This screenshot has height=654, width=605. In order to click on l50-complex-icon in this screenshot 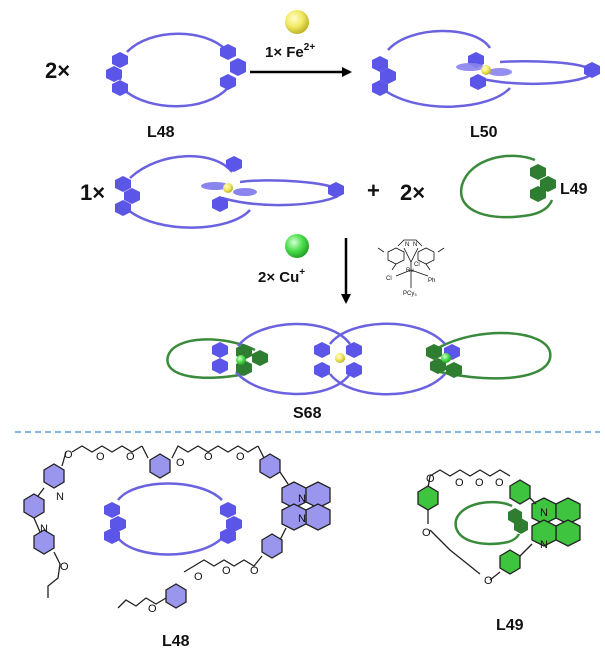, I will do `click(486, 68)`.